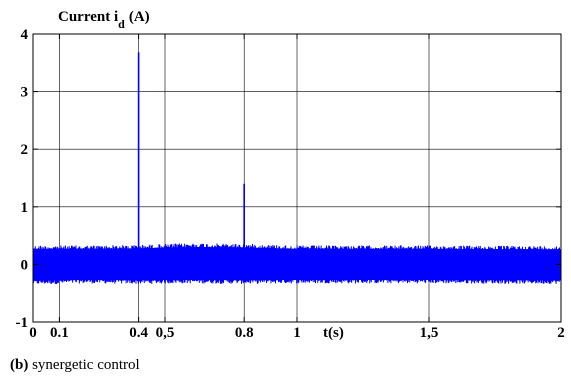 Image resolution: width=571 pixels, height=382 pixels. What do you see at coordinates (25, 150) in the screenshot?
I see `y-tick-label: 2` at bounding box center [25, 150].